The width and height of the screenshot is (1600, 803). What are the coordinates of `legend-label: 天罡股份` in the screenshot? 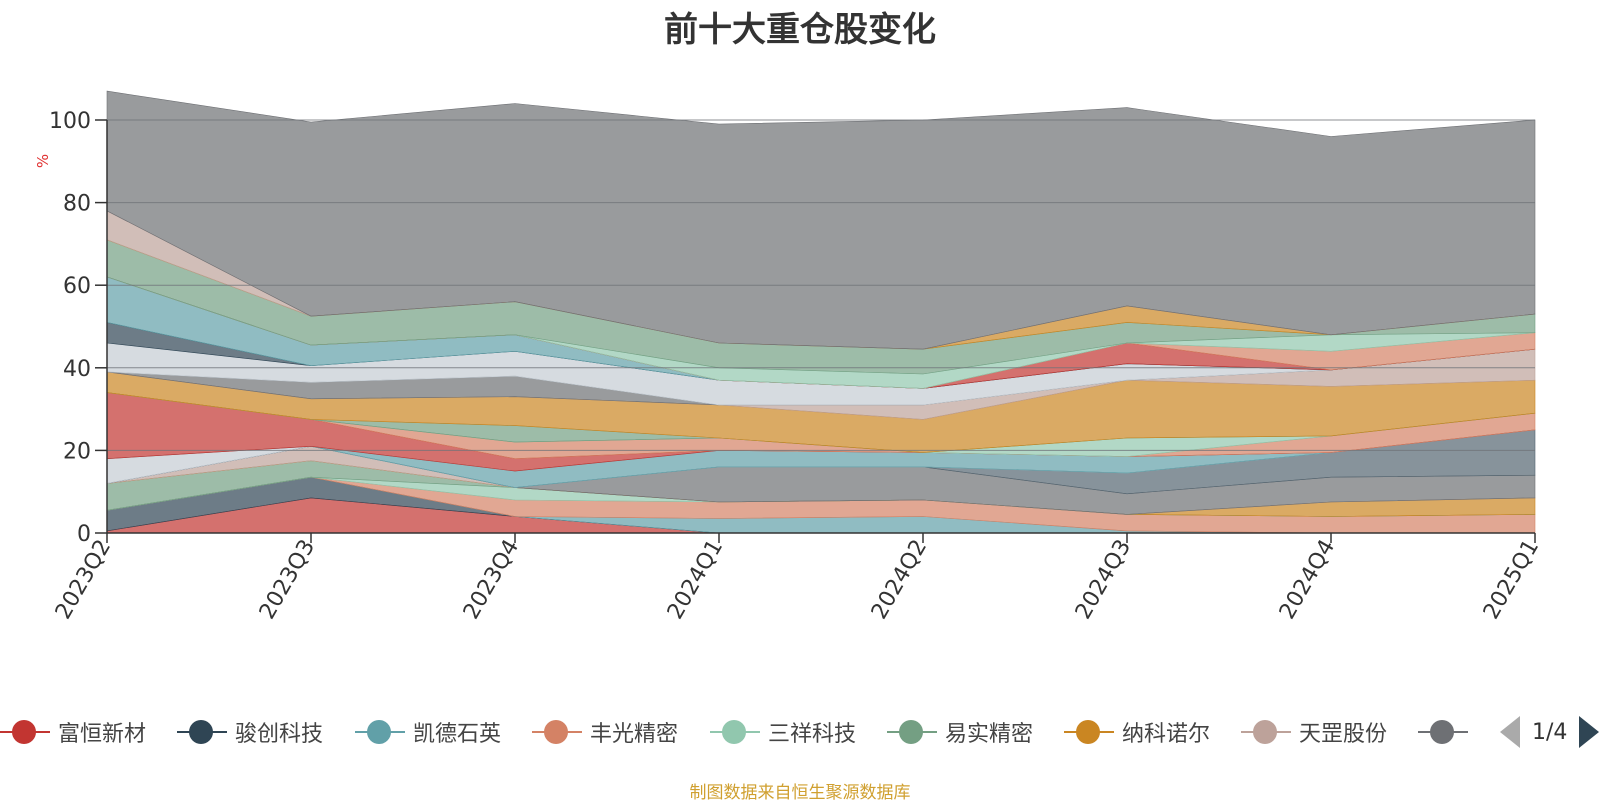 It's located at (1343, 734).